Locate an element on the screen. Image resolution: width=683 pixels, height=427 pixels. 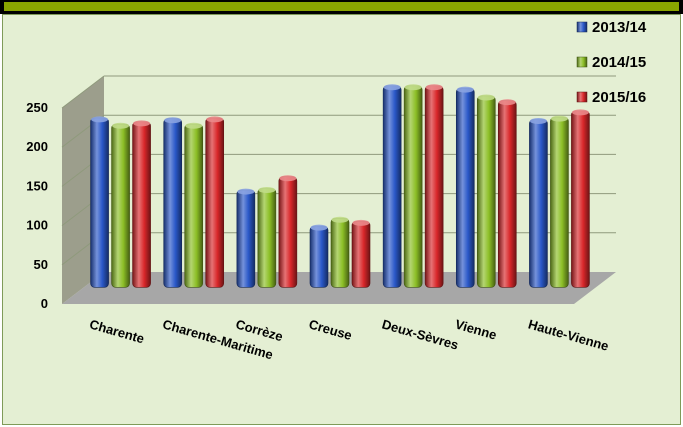
y-tick-label: 100 is located at coordinates (37, 225).